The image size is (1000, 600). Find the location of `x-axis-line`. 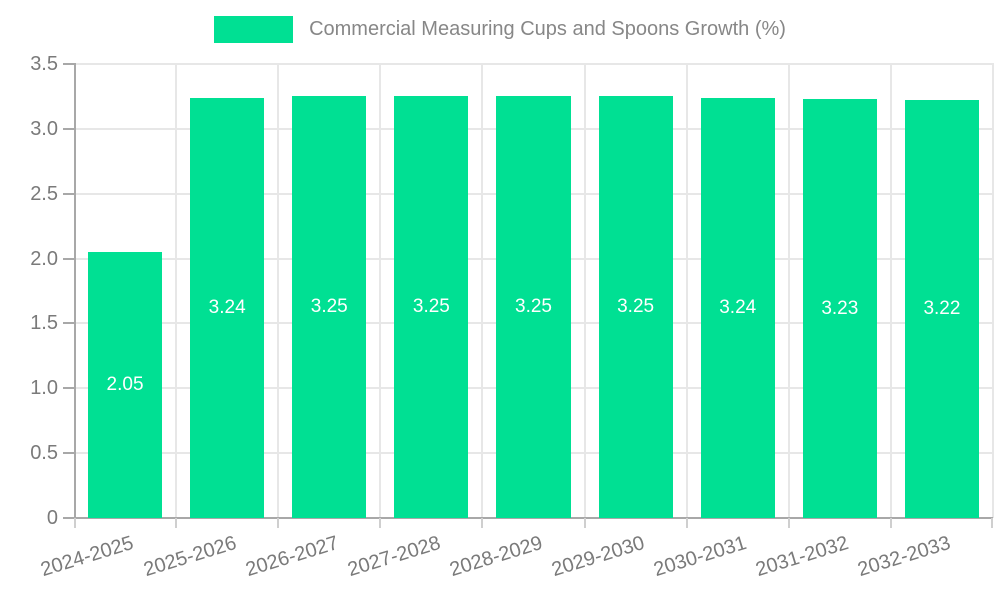

x-axis-line is located at coordinates (533, 518).